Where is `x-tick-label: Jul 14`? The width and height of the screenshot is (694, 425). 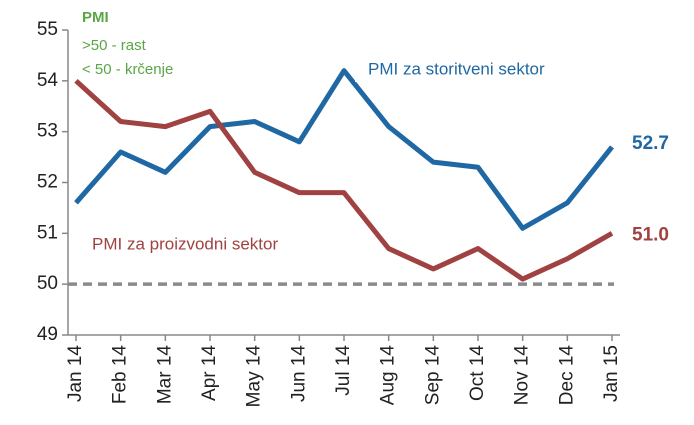
x-tick-label: Jul 14 is located at coordinates (343, 370).